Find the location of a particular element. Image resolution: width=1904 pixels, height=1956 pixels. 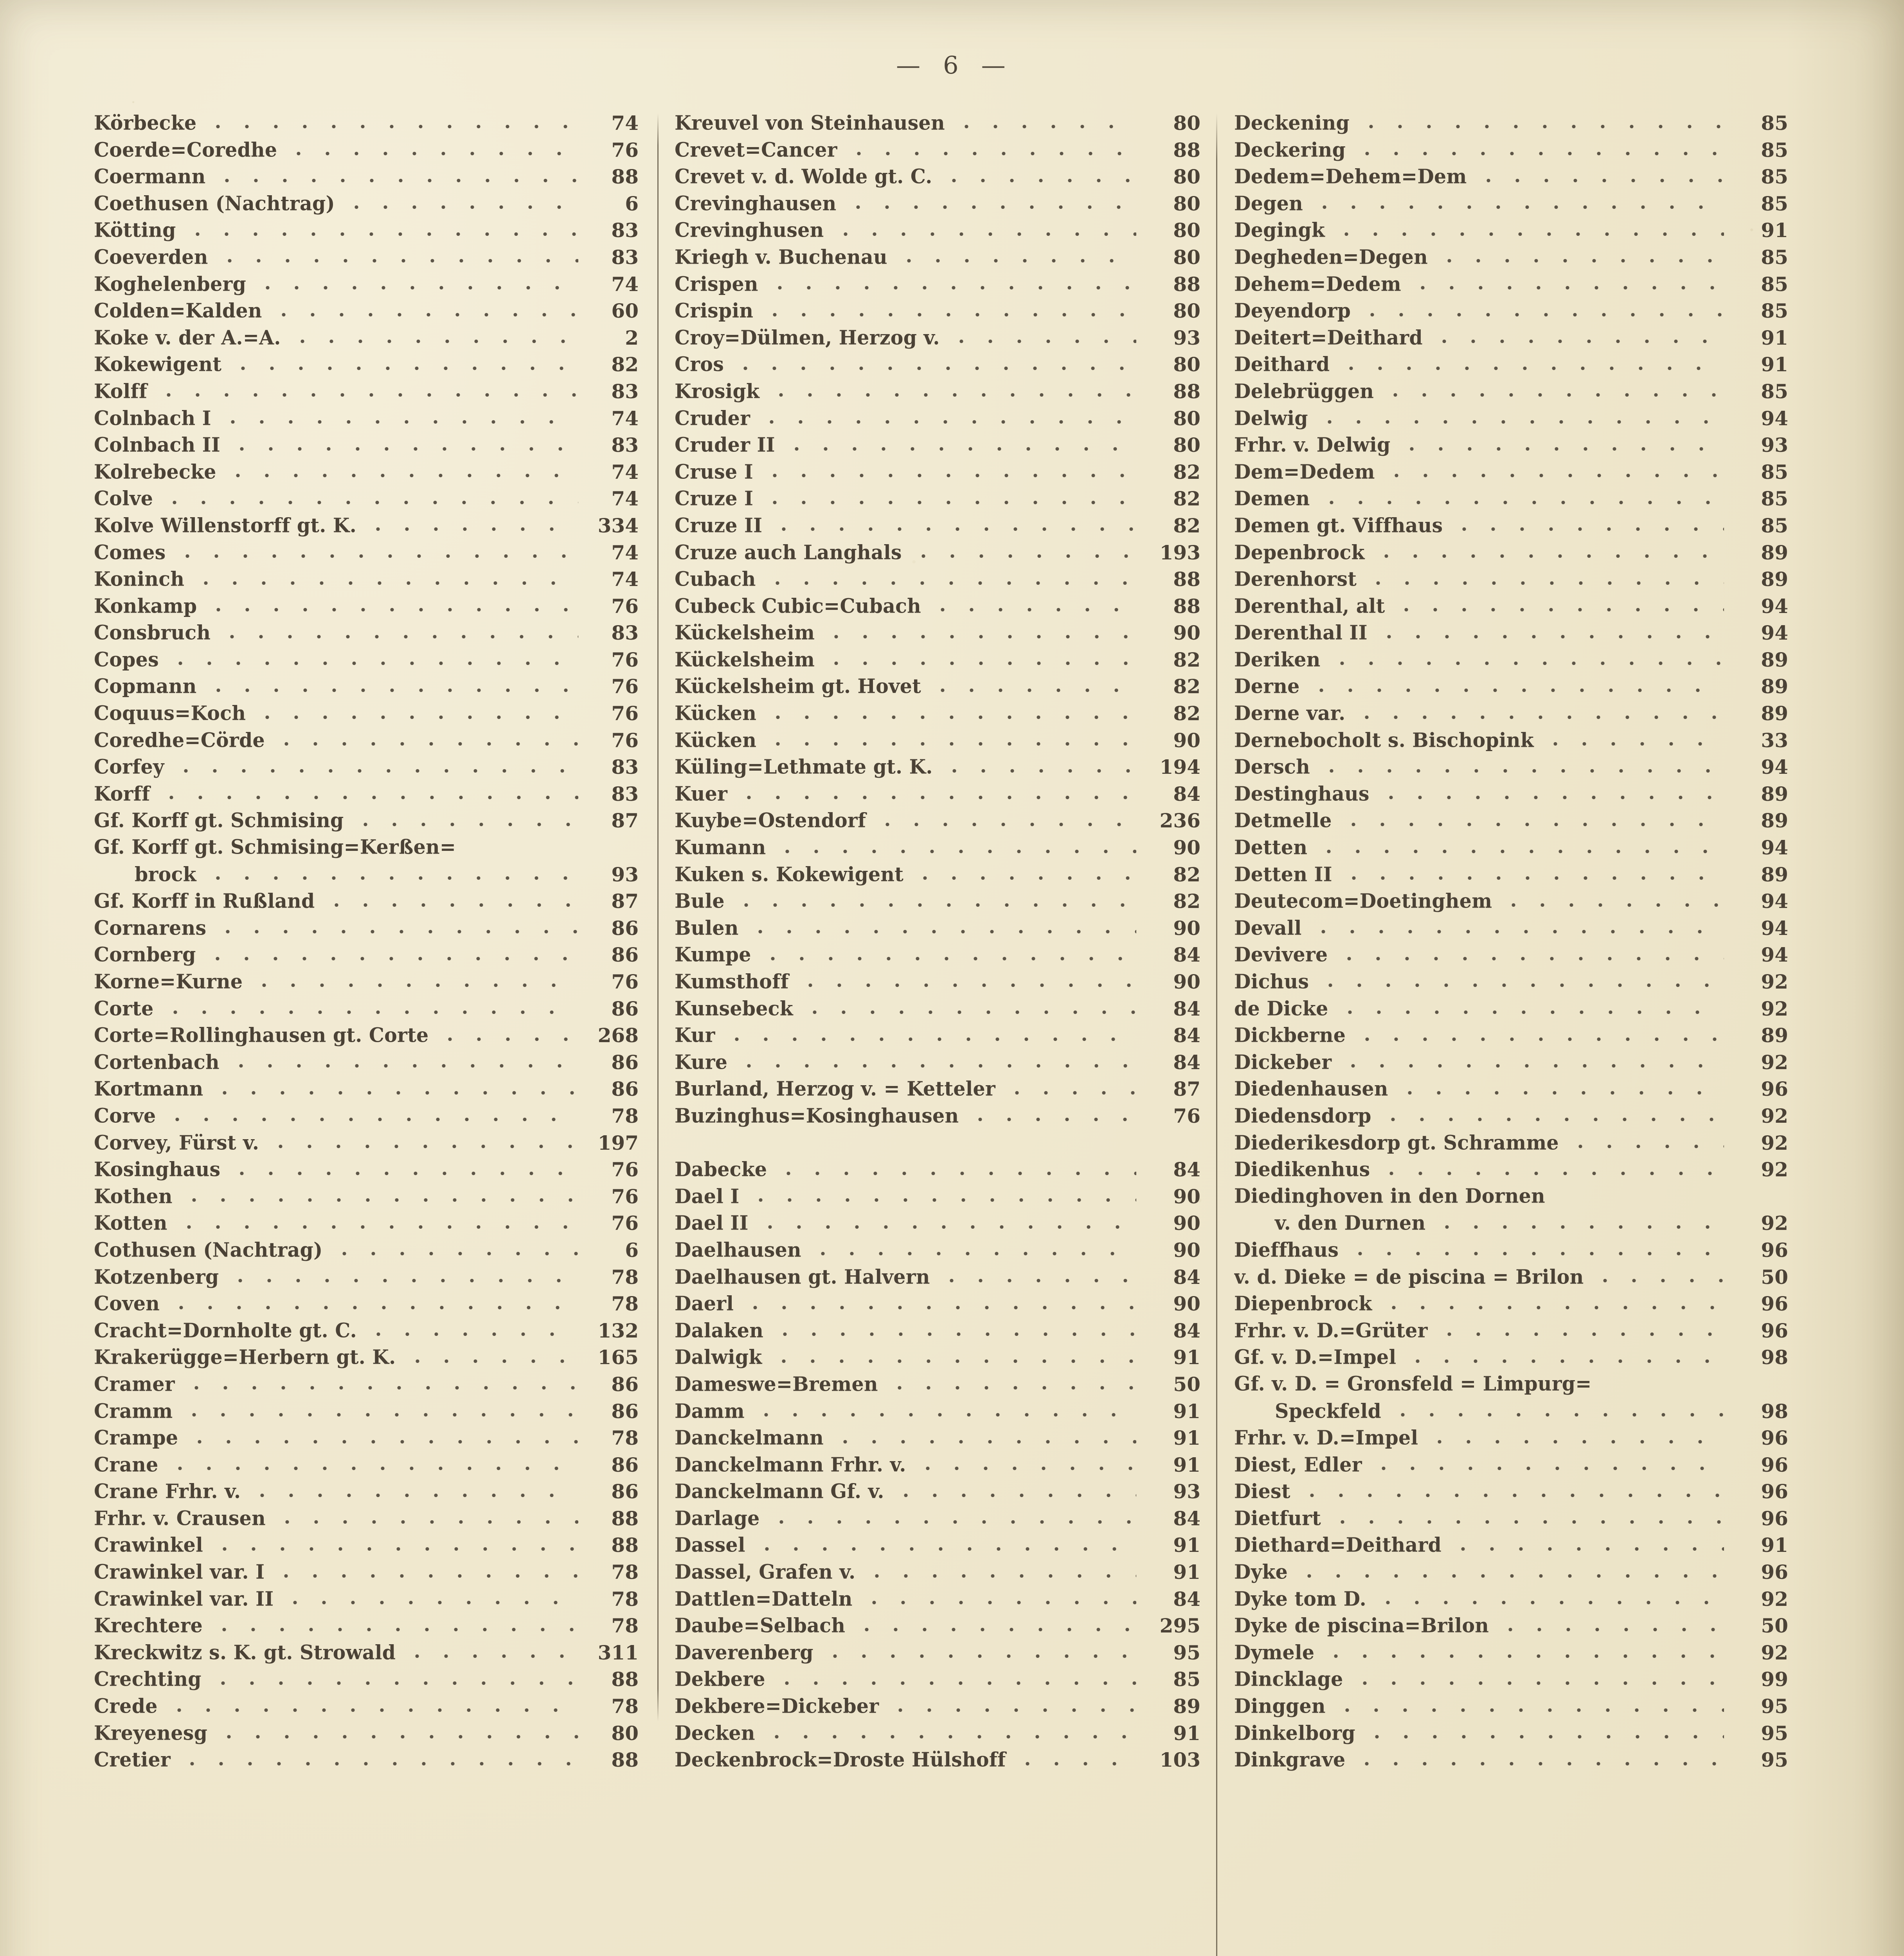

index-entry: Kortmann 86 is located at coordinates (366, 1092).